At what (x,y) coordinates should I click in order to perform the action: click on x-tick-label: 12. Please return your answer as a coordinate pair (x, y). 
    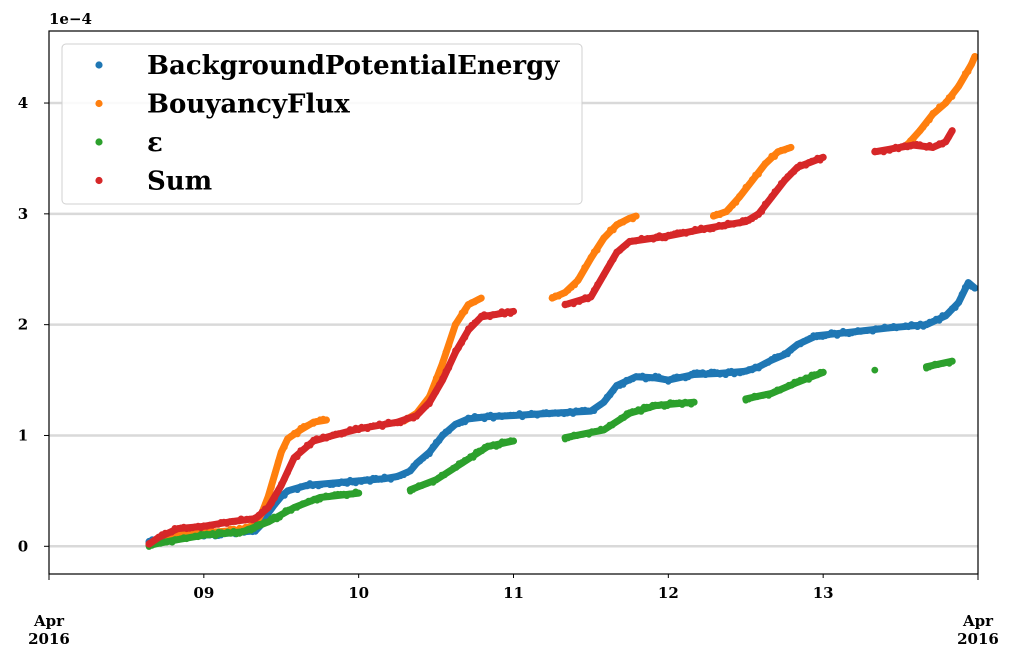
    Looking at the image, I should click on (668, 593).